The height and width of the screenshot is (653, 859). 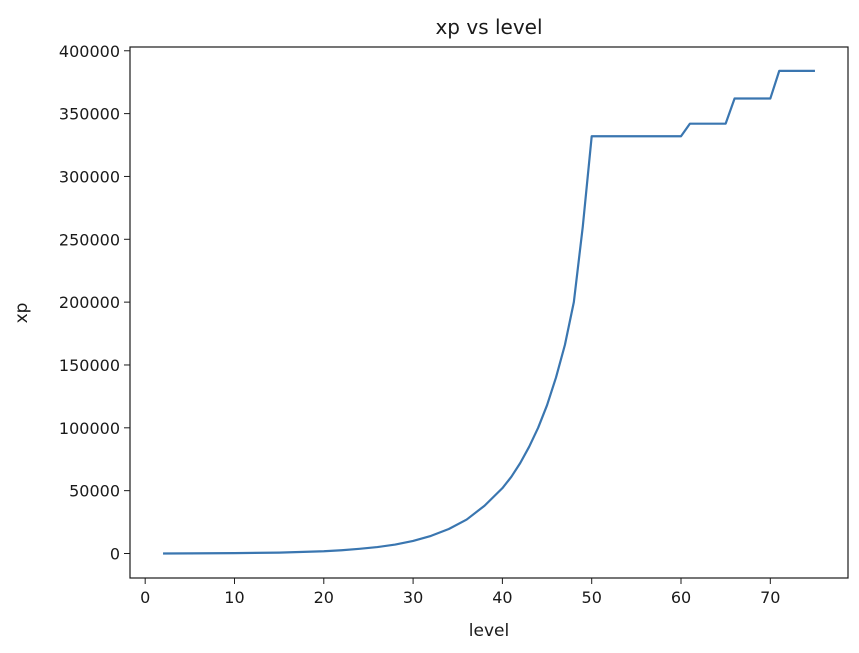 I want to click on y-tick-label: 150000, so click(x=89, y=365).